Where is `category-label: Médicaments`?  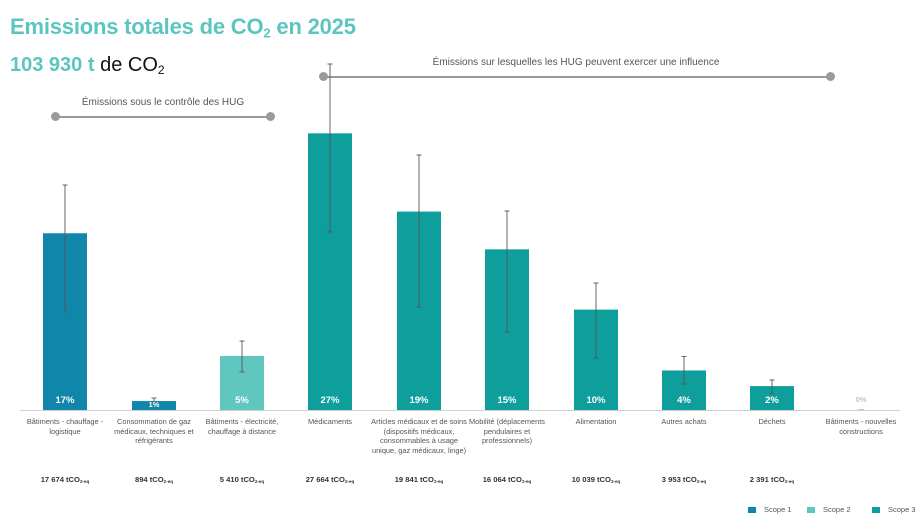
category-label: Médicaments is located at coordinates (330, 421).